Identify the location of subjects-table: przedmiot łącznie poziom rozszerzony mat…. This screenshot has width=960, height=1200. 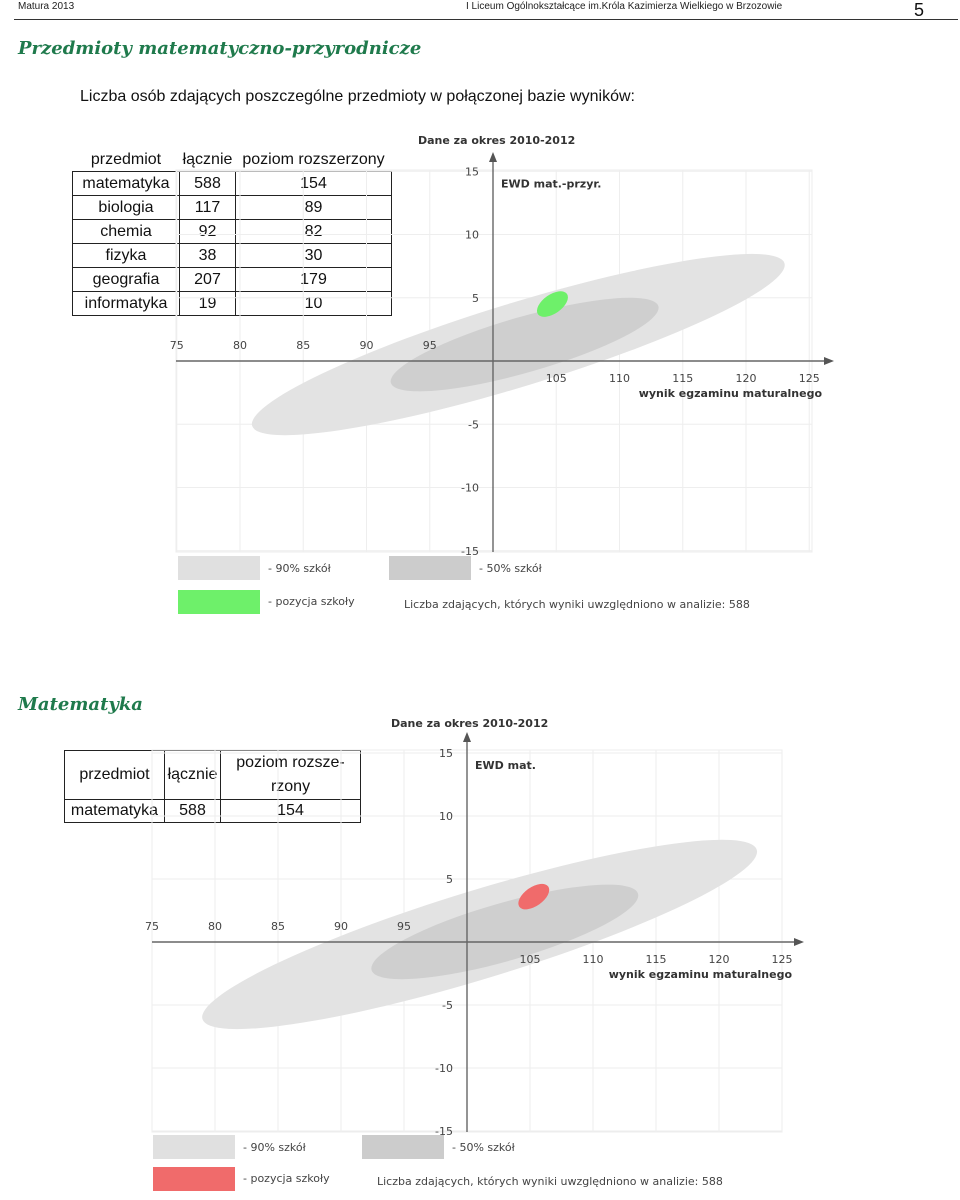
(232, 232).